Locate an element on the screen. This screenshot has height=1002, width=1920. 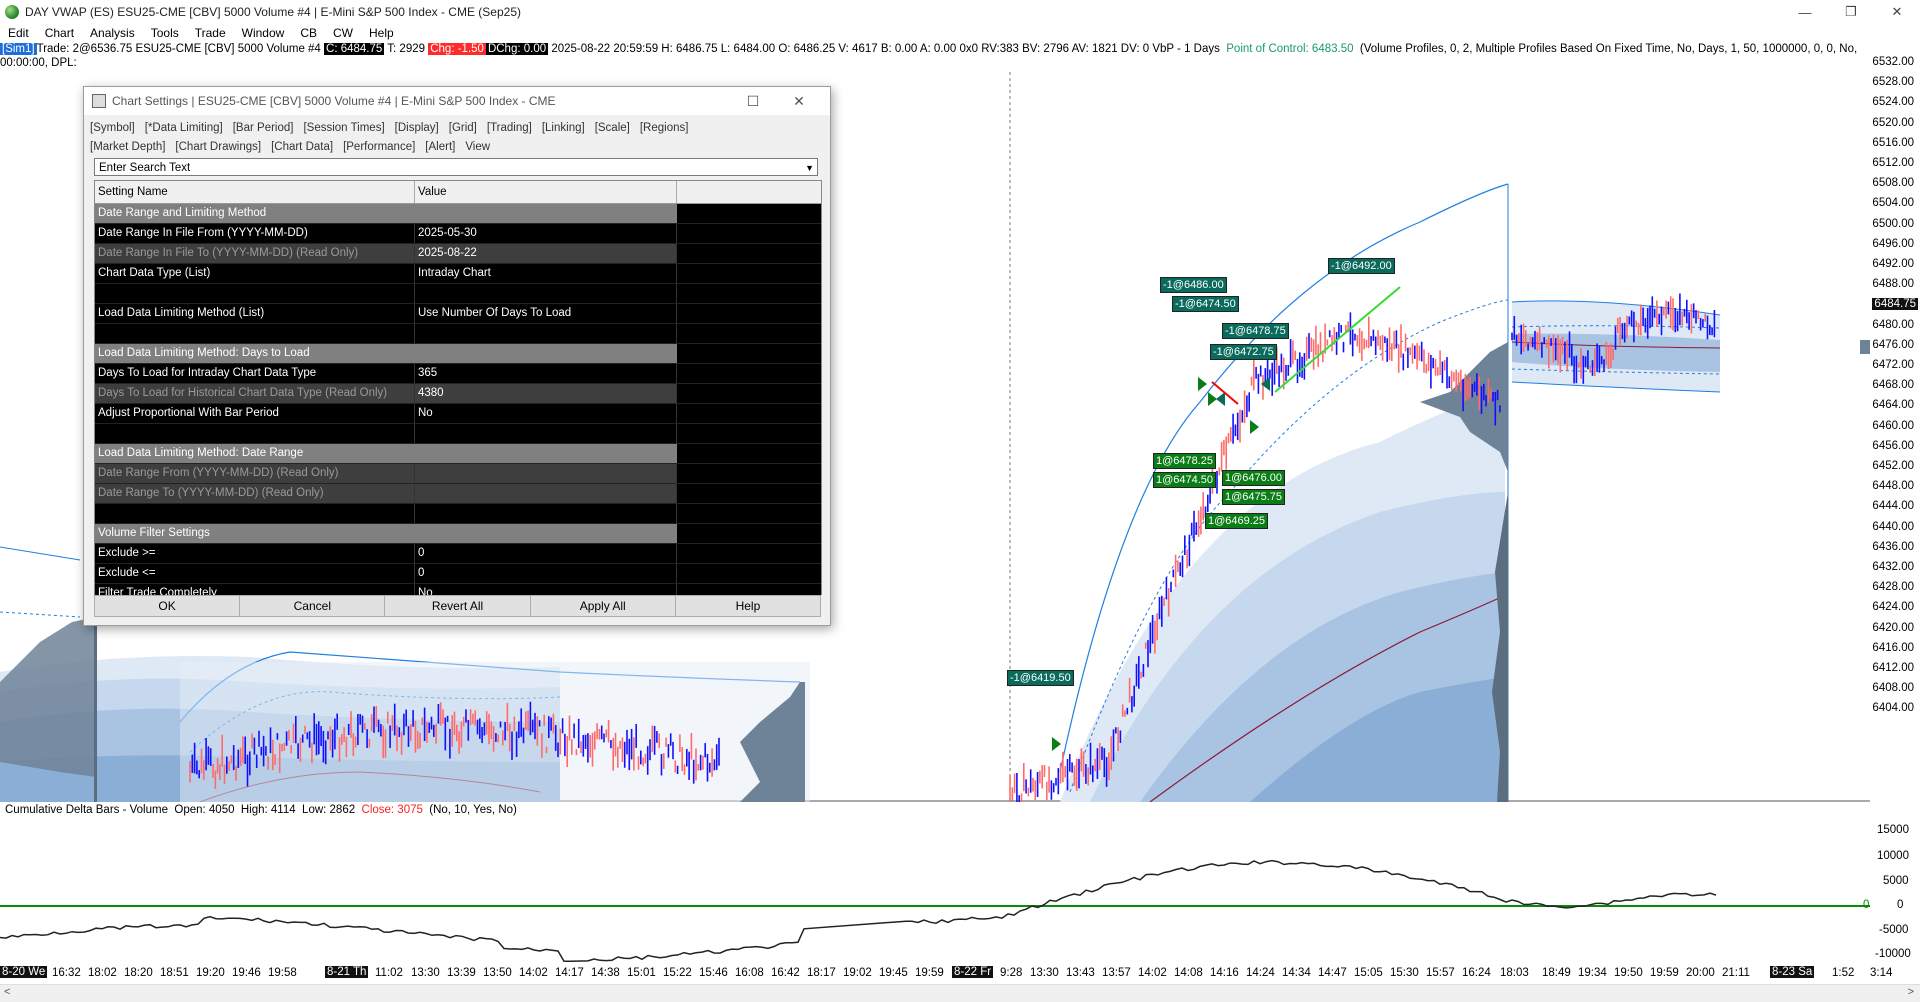
setting-value: 2025-05-30 is located at coordinates (546, 233).